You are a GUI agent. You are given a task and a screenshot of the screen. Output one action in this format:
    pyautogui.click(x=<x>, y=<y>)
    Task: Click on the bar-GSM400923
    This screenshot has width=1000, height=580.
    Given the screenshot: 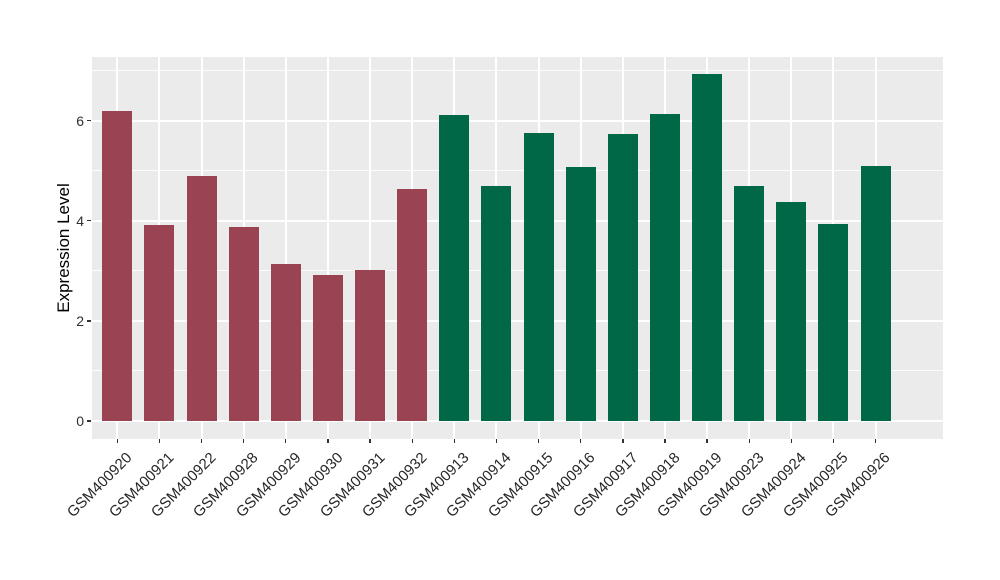 What is the action you would take?
    pyautogui.click(x=749, y=303)
    